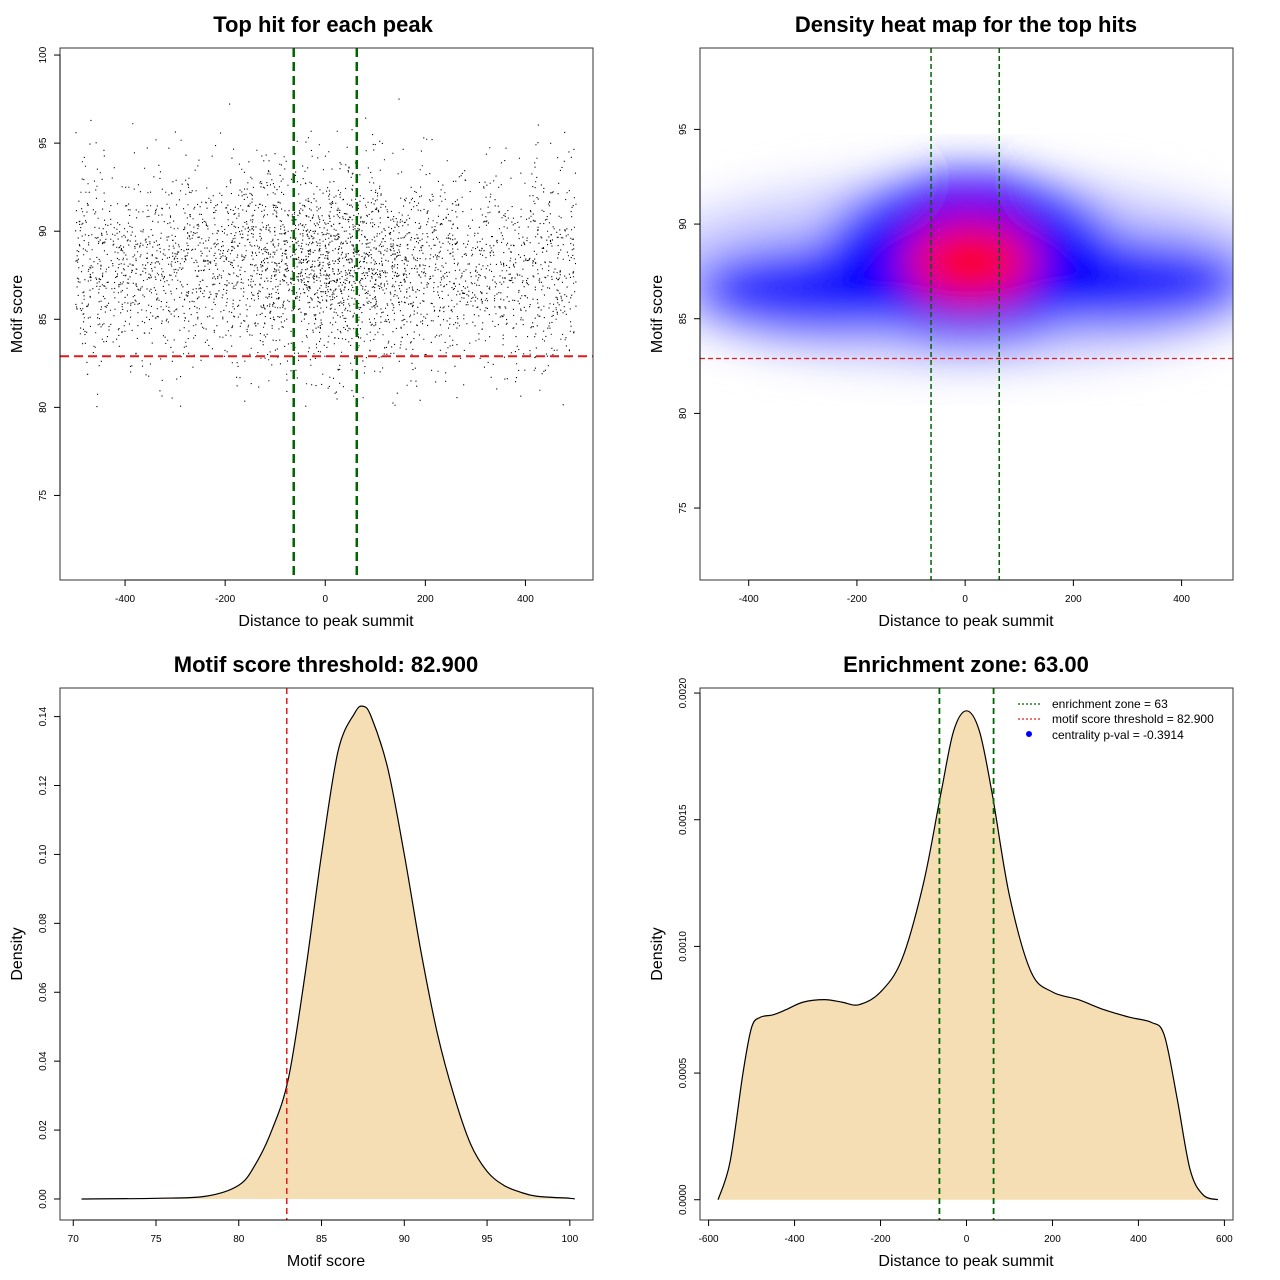 The height and width of the screenshot is (1280, 1280). What do you see at coordinates (322, 1239) in the screenshot?
I see `score-density-x-tick-label-3: 85` at bounding box center [322, 1239].